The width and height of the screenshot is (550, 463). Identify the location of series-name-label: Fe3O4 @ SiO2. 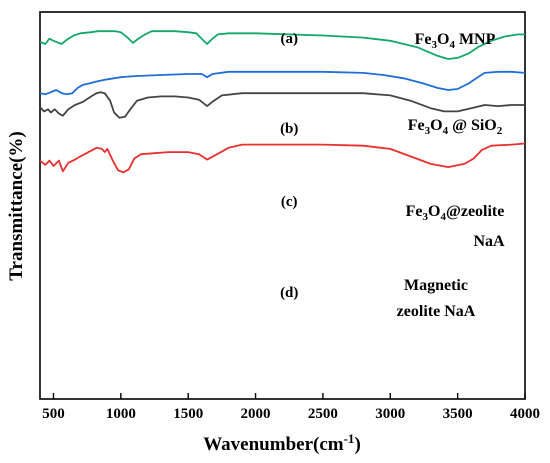
(455, 127).